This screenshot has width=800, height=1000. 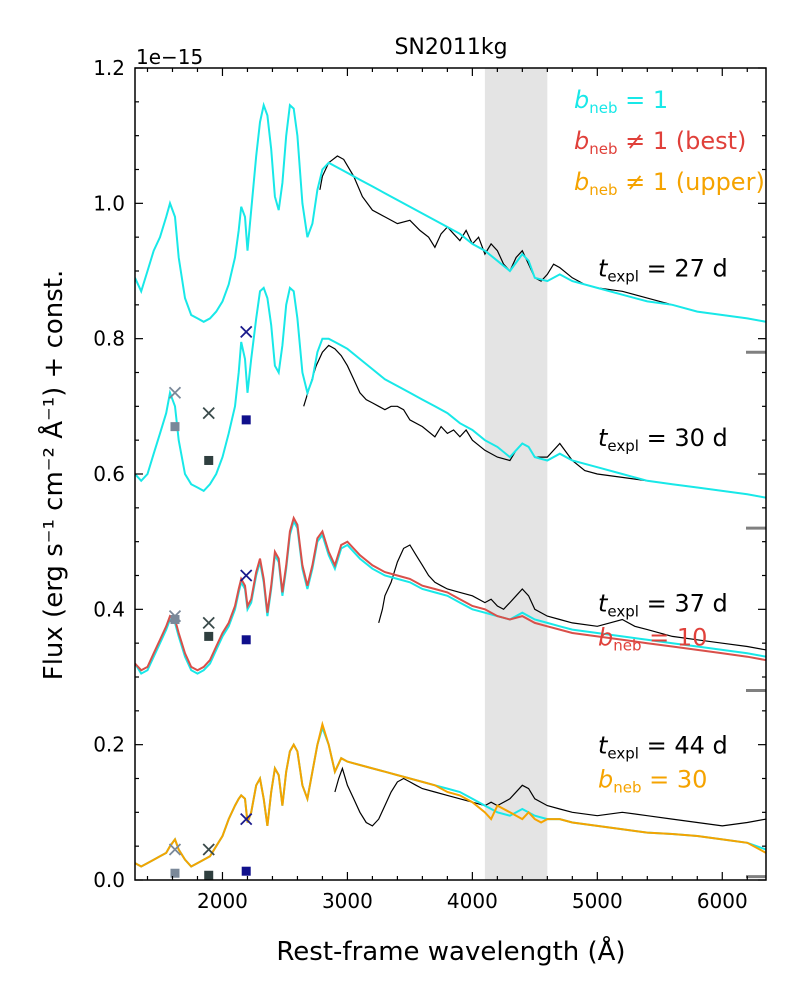 What do you see at coordinates (722, 901) in the screenshot?
I see `x-tick-label-6000: 6000` at bounding box center [722, 901].